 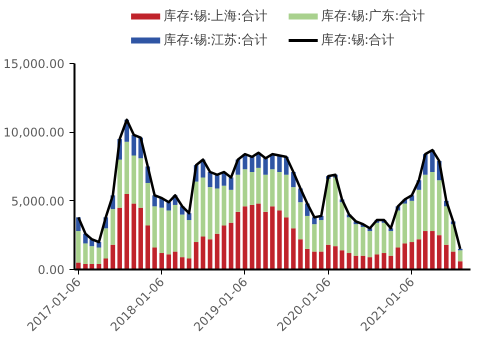 I want to click on legend-label: 库存:锡:广东:合计, so click(x=373, y=16).